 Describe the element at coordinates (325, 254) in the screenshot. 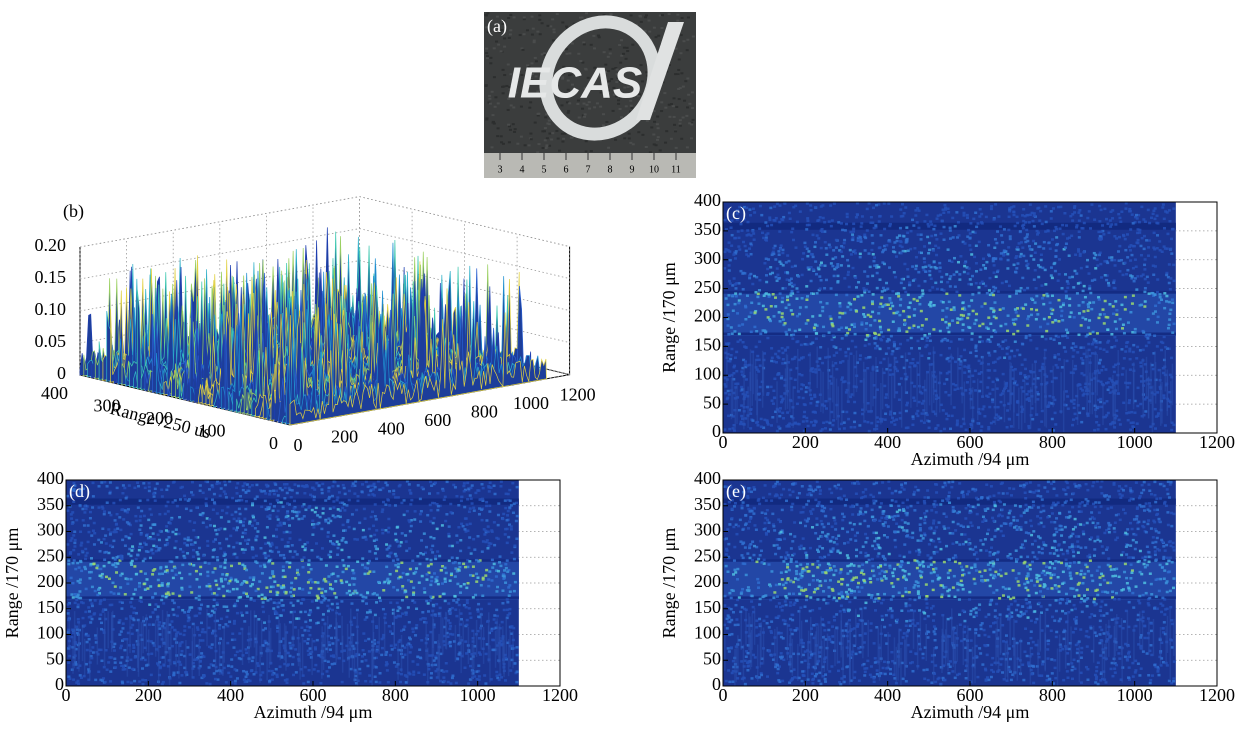

I see `grid-line` at that location.